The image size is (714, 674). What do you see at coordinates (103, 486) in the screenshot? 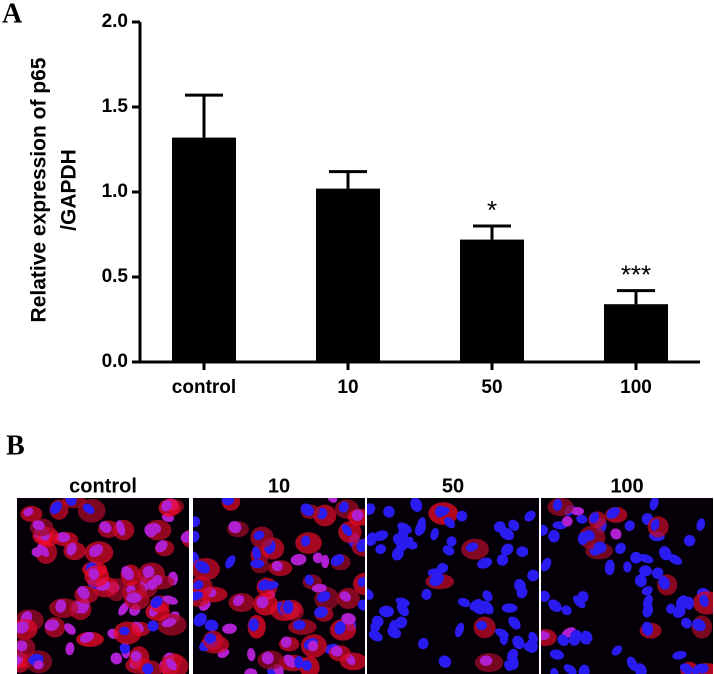
I see `image-label: control` at bounding box center [103, 486].